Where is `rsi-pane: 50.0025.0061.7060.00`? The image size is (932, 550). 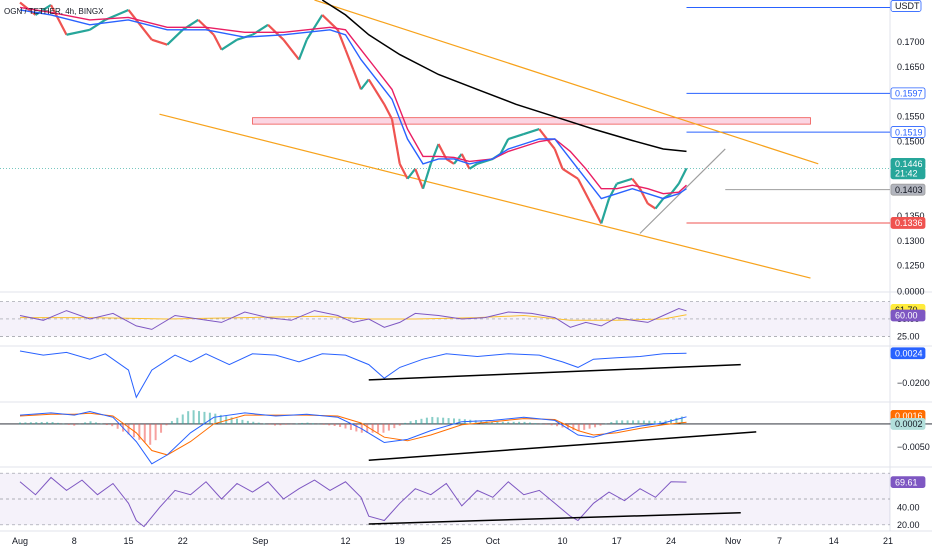 rsi-pane: 50.0025.0061.7060.00 is located at coordinates (463, 321).